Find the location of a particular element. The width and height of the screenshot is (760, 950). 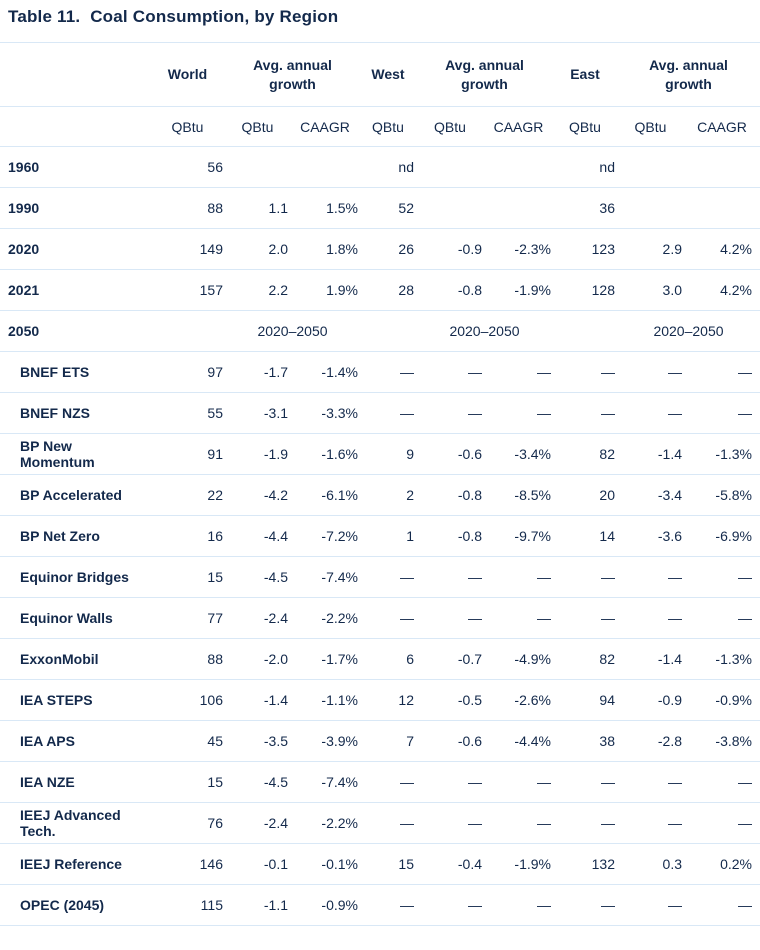

cell: 146 is located at coordinates (211, 864).